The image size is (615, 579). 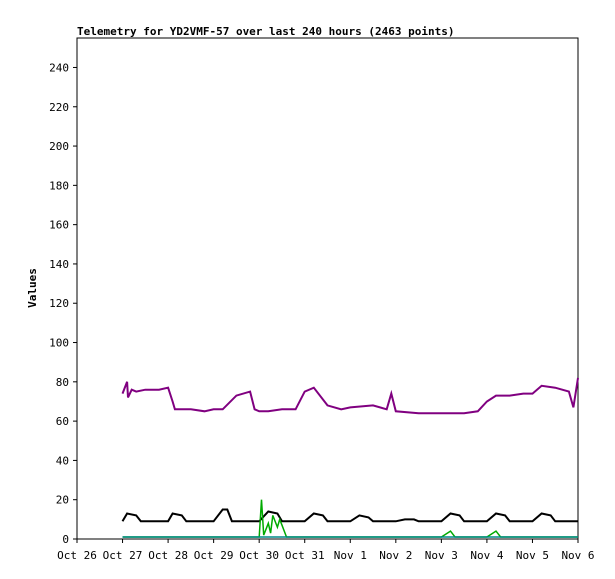 I want to click on y-tick-label: 100, so click(x=59, y=343).